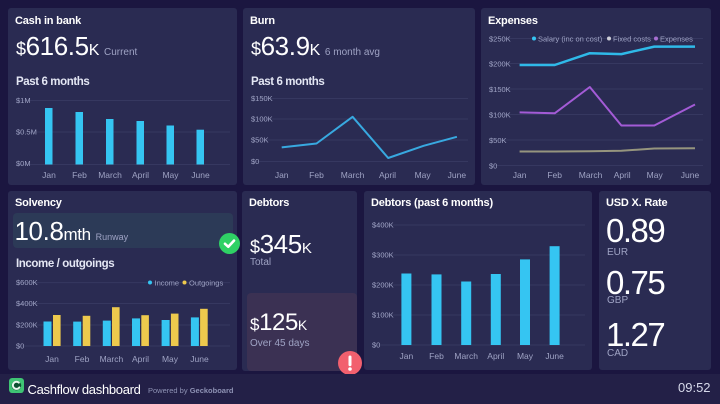 This screenshot has height=404, width=720. Describe the element at coordinates (632, 39) in the screenshot. I see `svg-text: Fixed costs` at that location.